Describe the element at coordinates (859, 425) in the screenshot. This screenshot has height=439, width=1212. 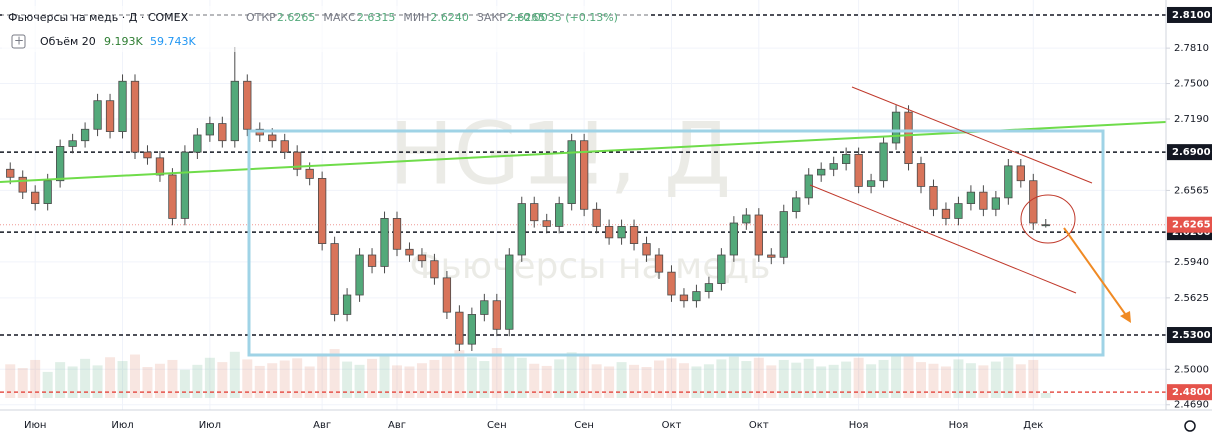
I see `x-tick-label: Ноя` at that location.